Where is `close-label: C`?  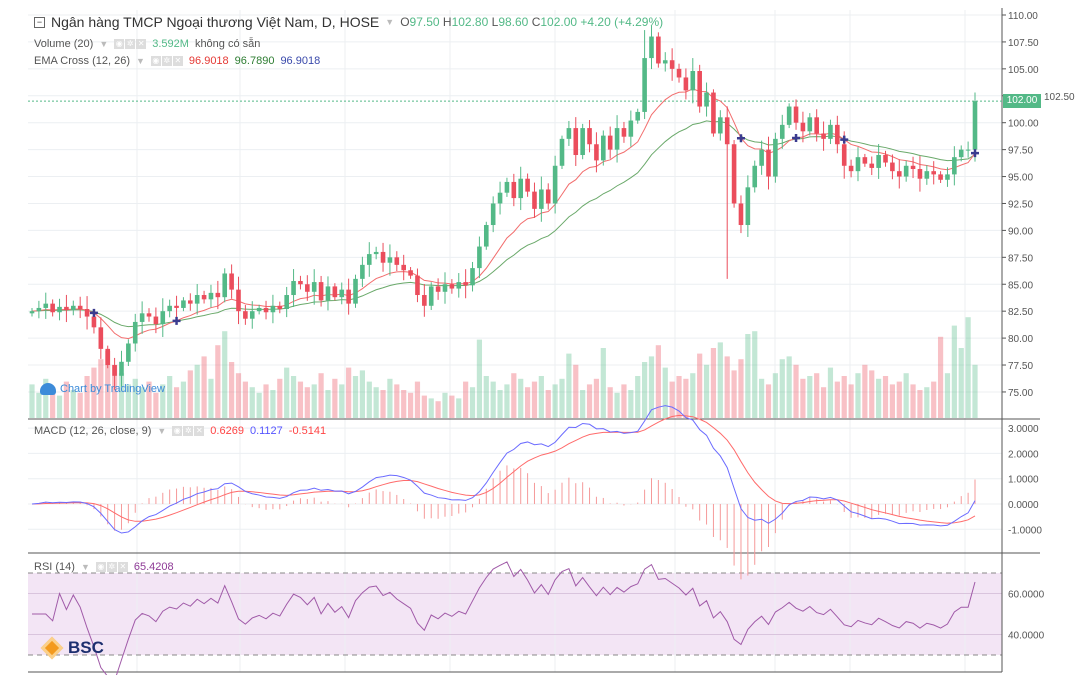 close-label: C is located at coordinates (536, 22).